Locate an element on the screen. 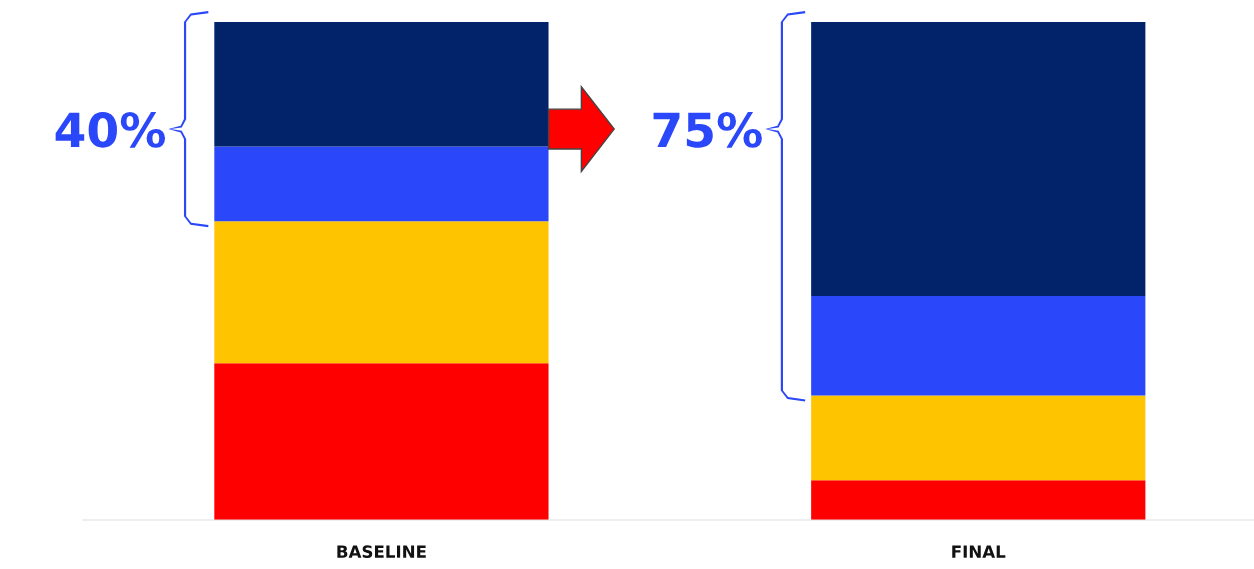 The height and width of the screenshot is (569, 1254). annotation: 75% is located at coordinates (707, 130).